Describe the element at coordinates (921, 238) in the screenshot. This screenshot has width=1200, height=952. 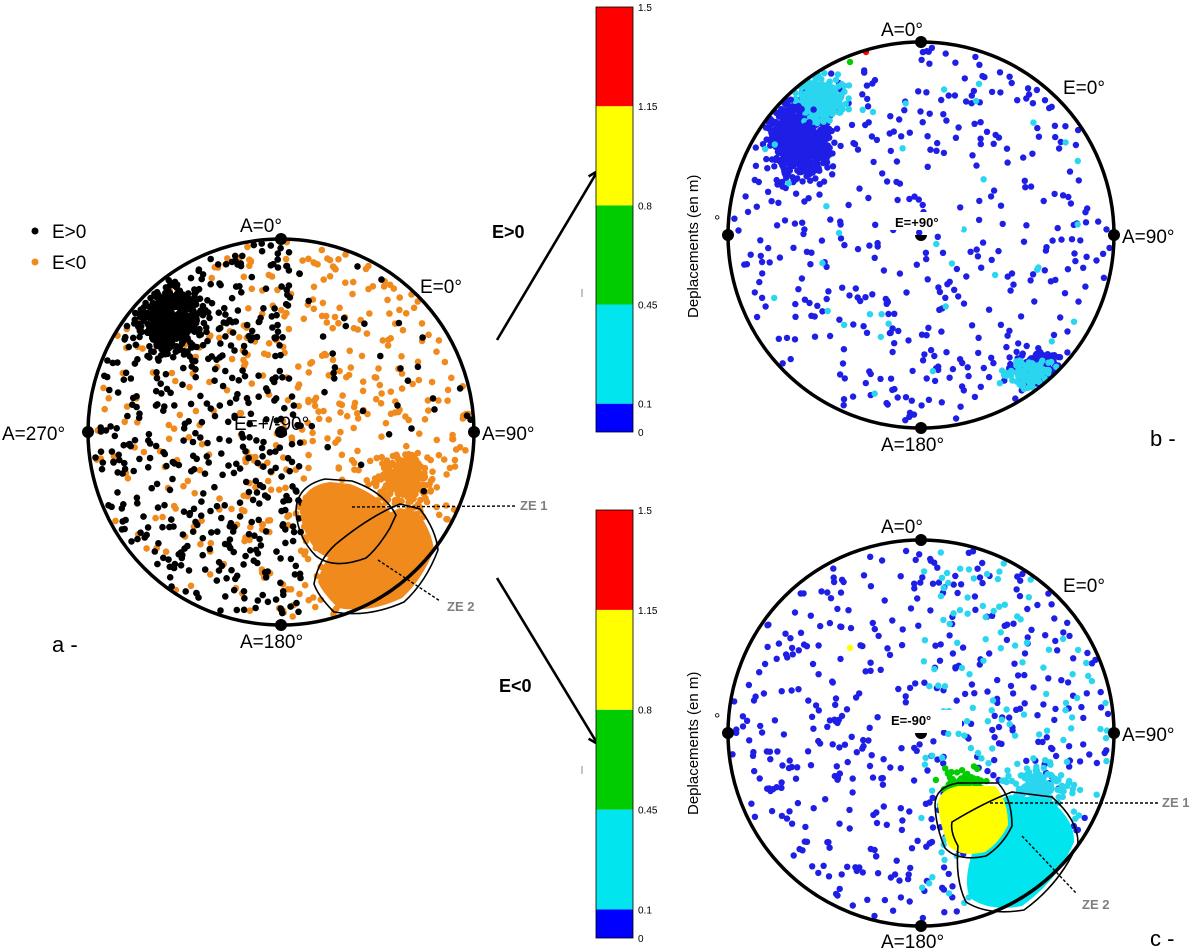
I see `panel-b-center-marker` at that location.